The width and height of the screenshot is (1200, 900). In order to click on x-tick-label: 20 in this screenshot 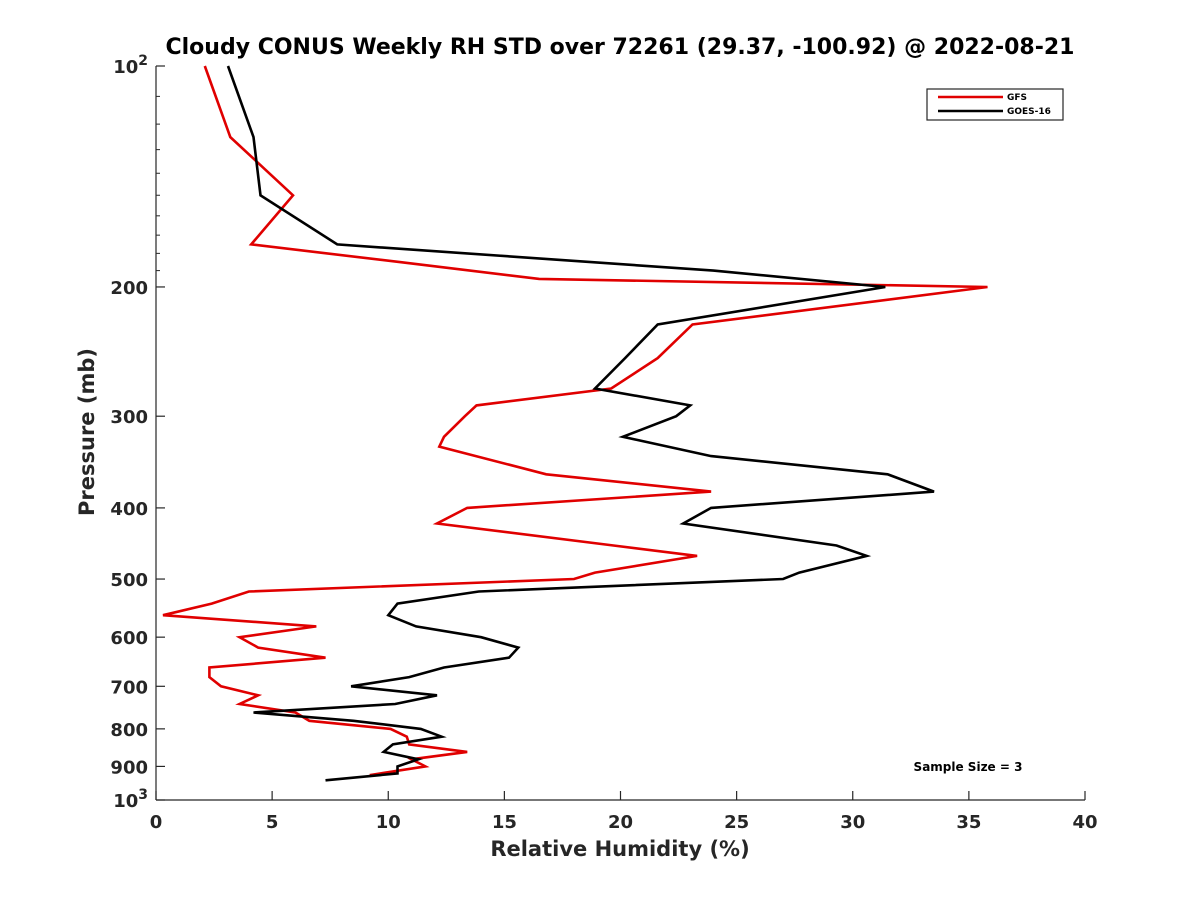, I will do `click(620, 822)`.